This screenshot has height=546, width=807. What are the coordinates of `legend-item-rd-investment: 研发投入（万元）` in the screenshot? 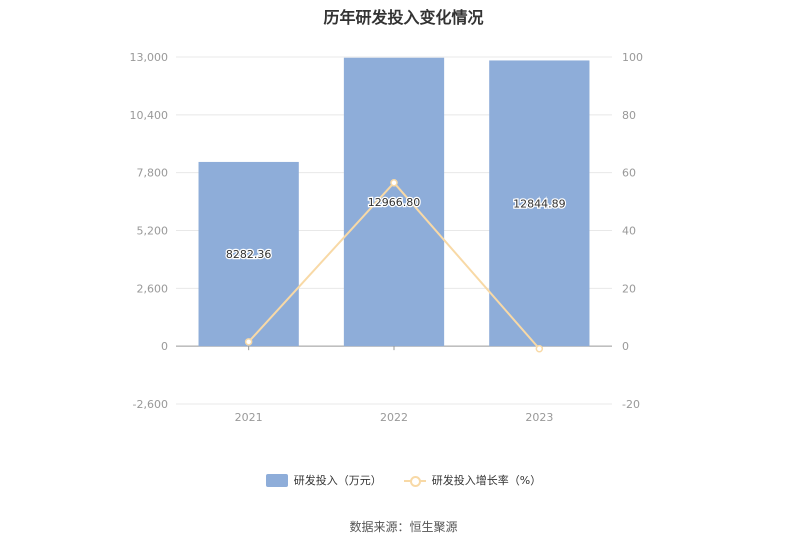 It's located at (323, 480).